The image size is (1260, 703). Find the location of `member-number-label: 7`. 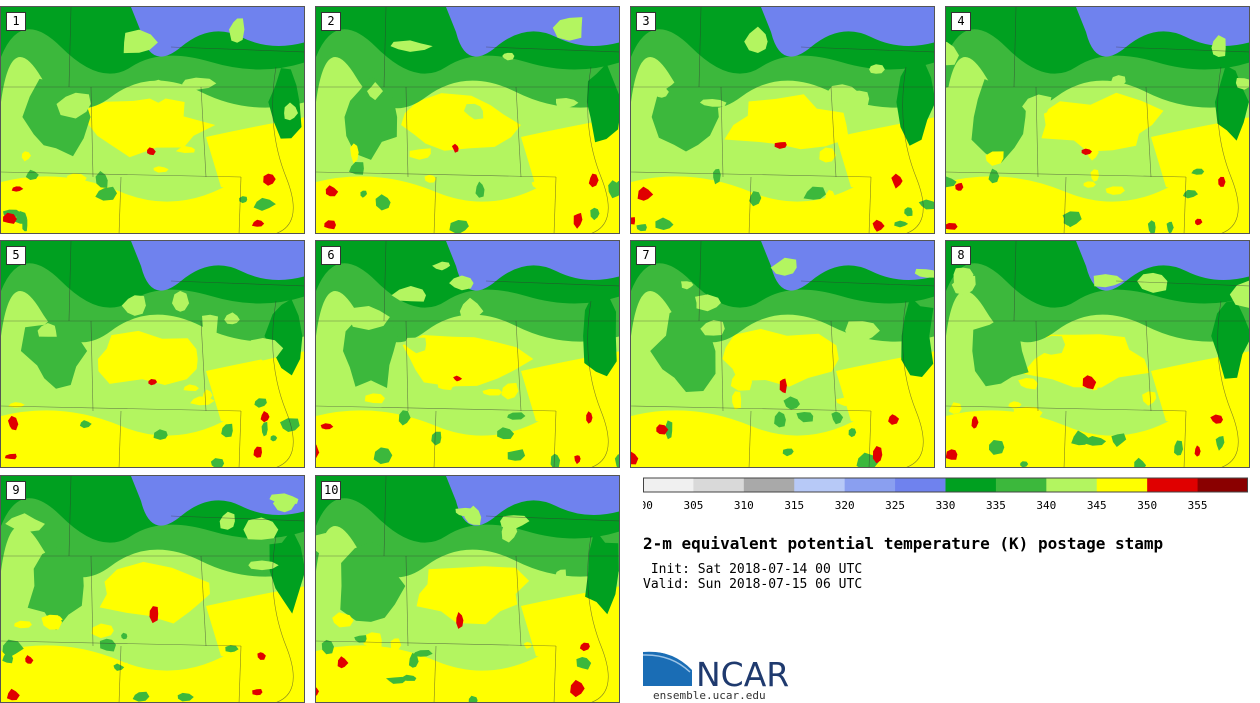

member-number-label: 7 is located at coordinates (646, 255).